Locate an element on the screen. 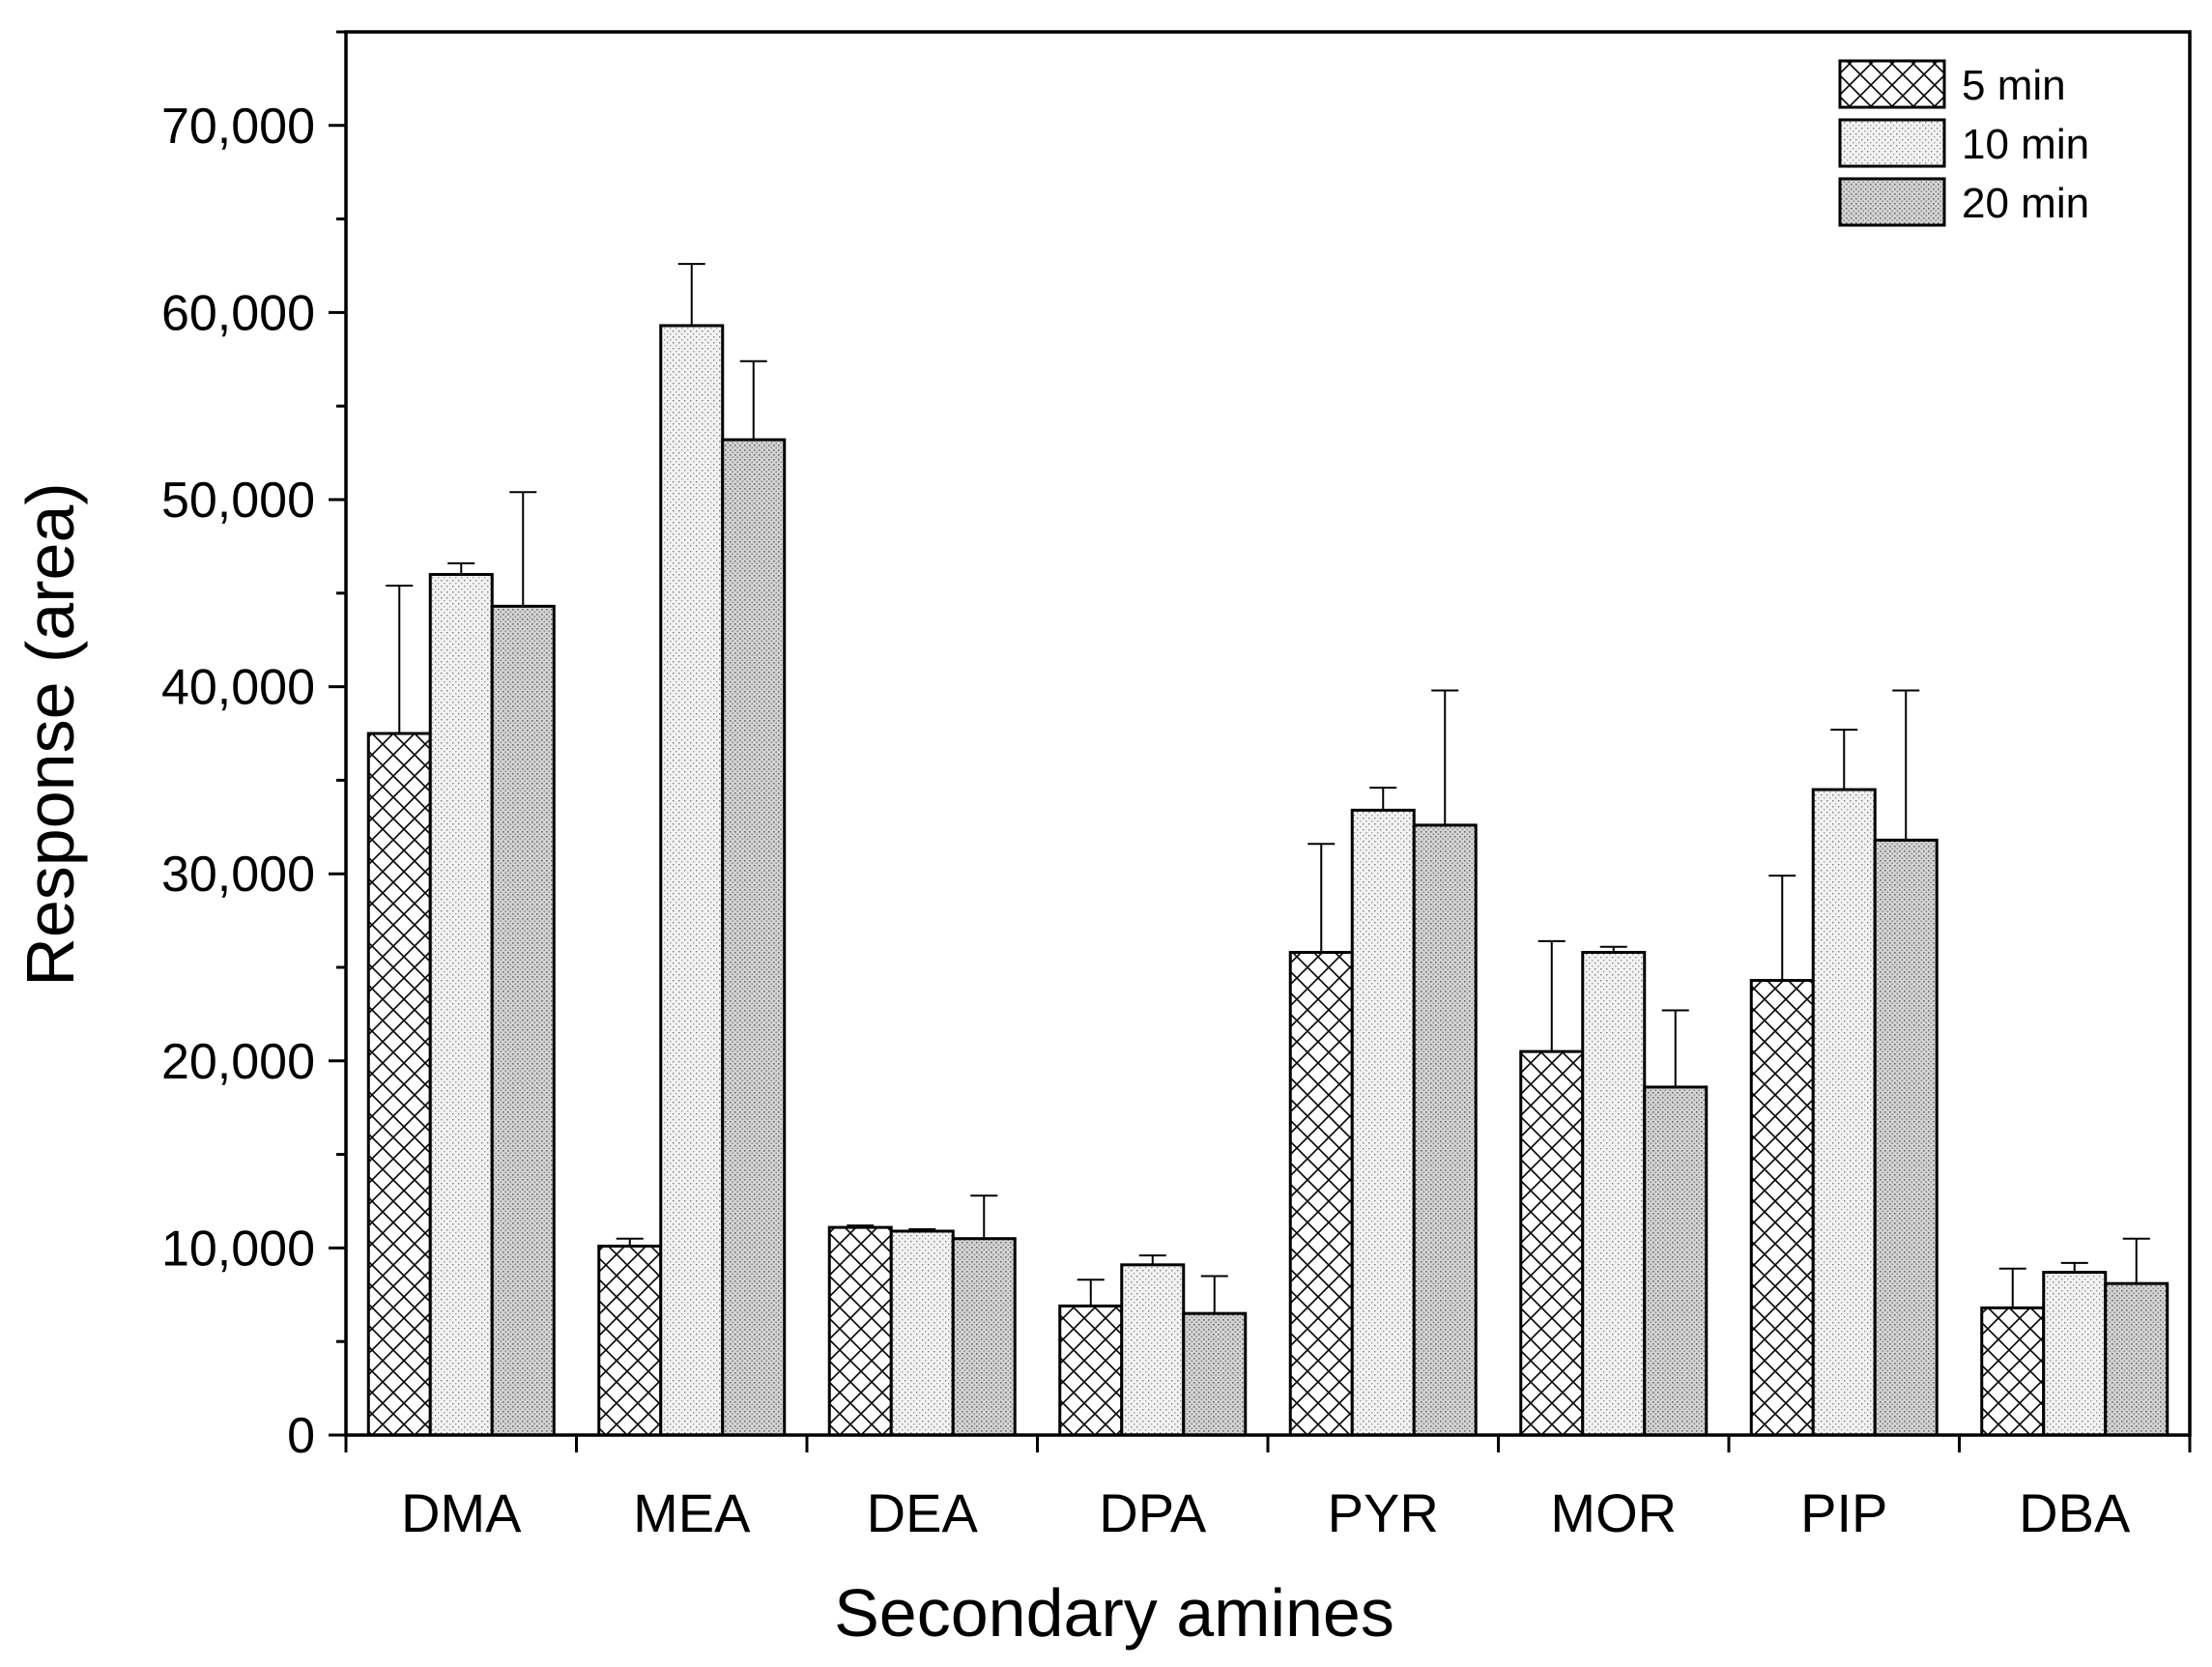 Image resolution: width=2212 pixels, height=1667 pixels. x-tick-label: DPA is located at coordinates (1153, 1512).